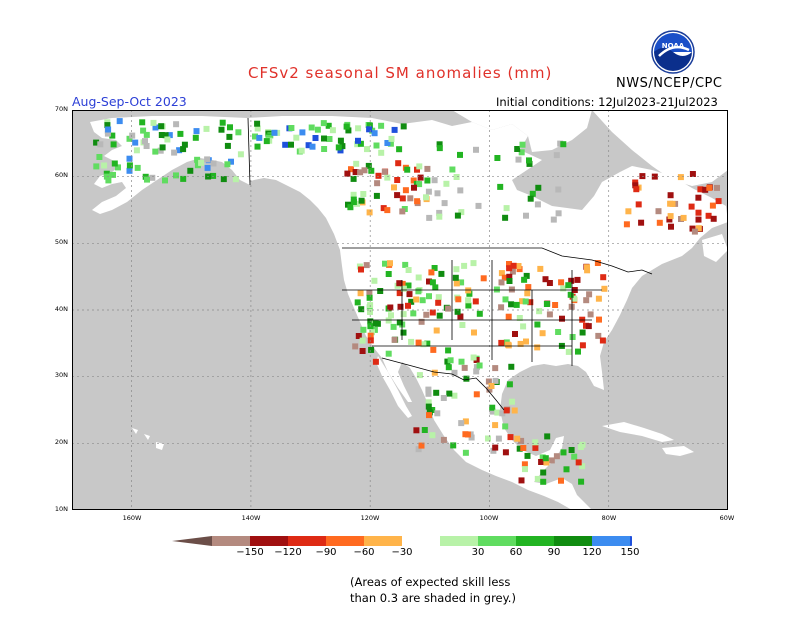 The width and height of the screenshot is (800, 618). I want to click on legend-tick-label: −60, so click(364, 552).